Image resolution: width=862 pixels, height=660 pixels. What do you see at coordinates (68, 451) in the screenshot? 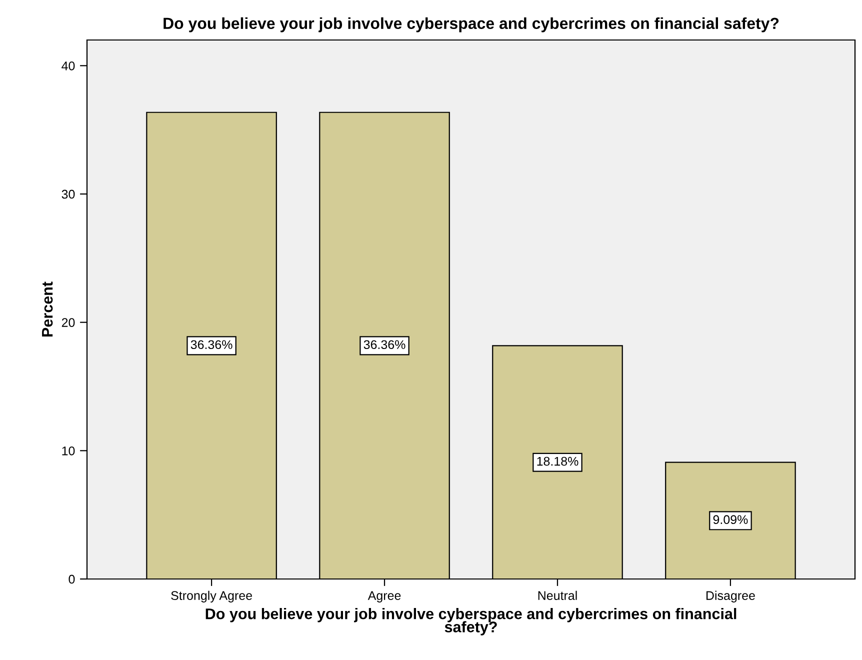
I see `y-tick-label: 10` at bounding box center [68, 451].